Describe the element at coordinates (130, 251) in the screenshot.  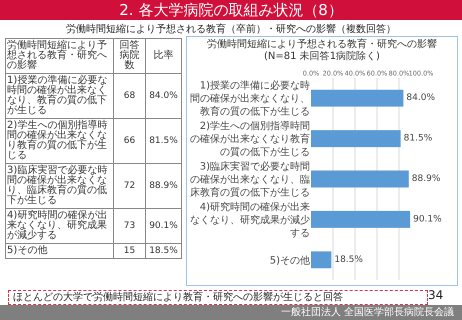
I see `data-label: 15` at that location.